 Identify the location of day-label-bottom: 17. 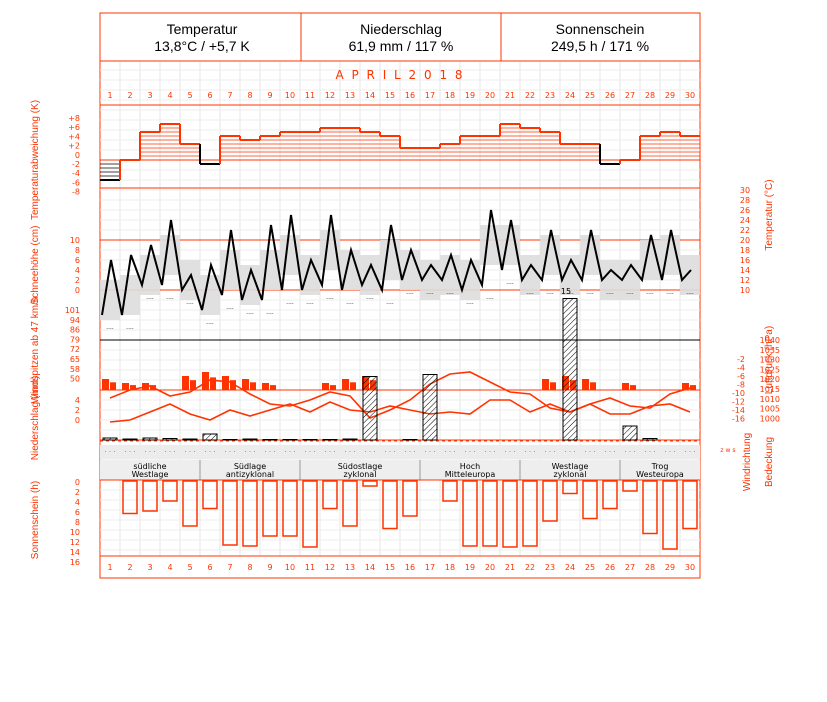
(430, 567).